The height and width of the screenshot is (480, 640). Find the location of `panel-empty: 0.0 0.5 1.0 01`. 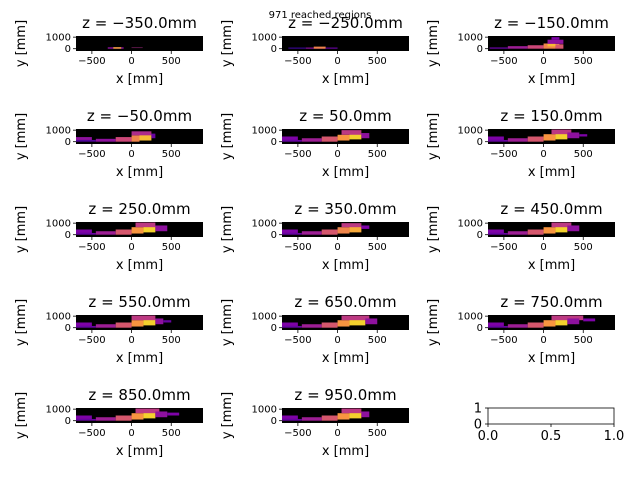

panel-empty: 0.0 0.5 1.0 01 is located at coordinates (549, 423).